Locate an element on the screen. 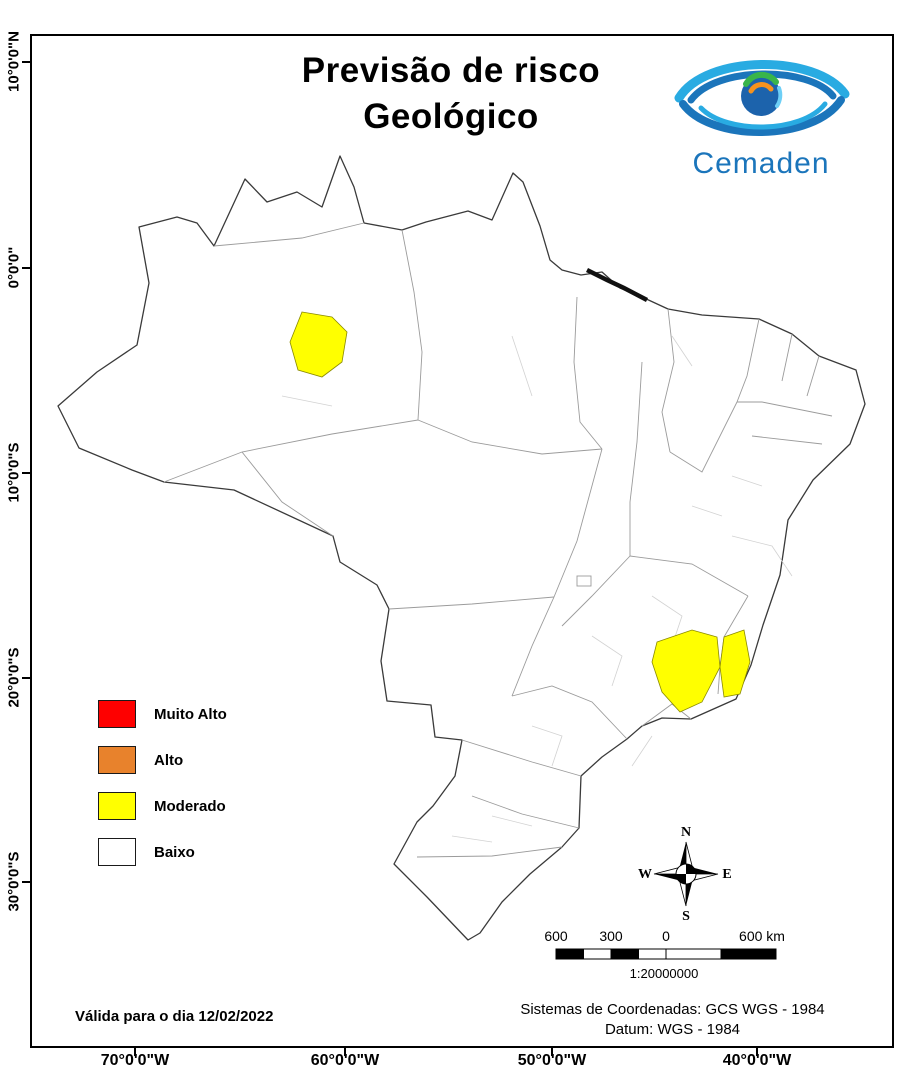 The width and height of the screenshot is (903, 1080). compass-e-label: E is located at coordinates (726, 874).